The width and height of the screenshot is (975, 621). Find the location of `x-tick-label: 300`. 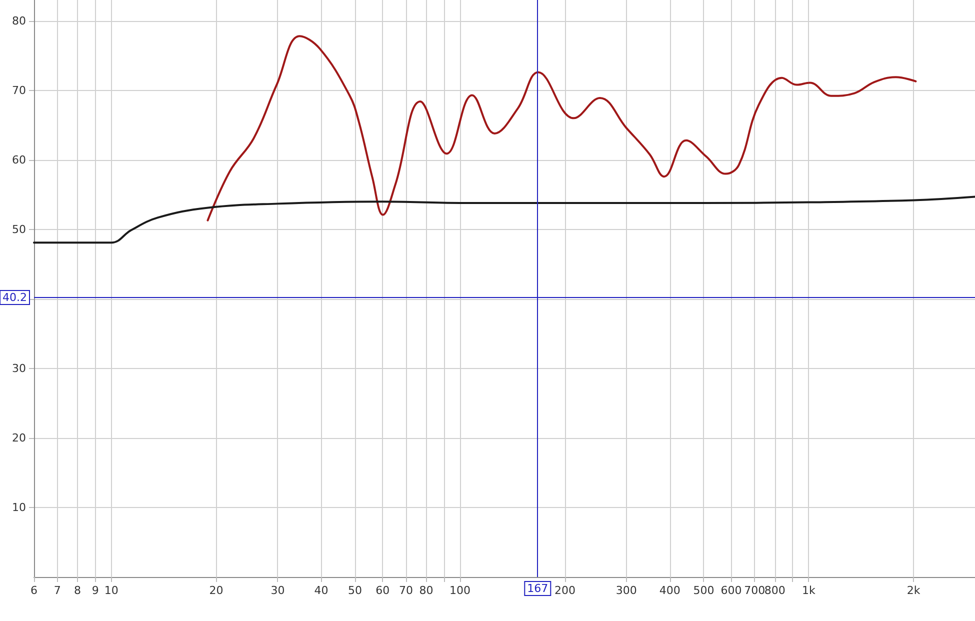

x-tick-label: 300 is located at coordinates (626, 590).